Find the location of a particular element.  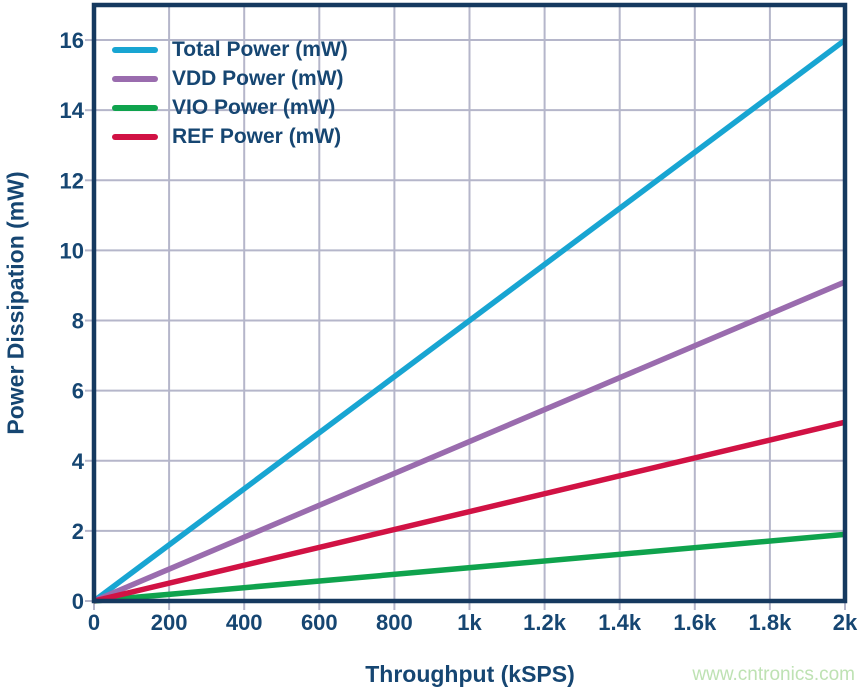

y-tick-label: 4 is located at coordinates (78, 461).